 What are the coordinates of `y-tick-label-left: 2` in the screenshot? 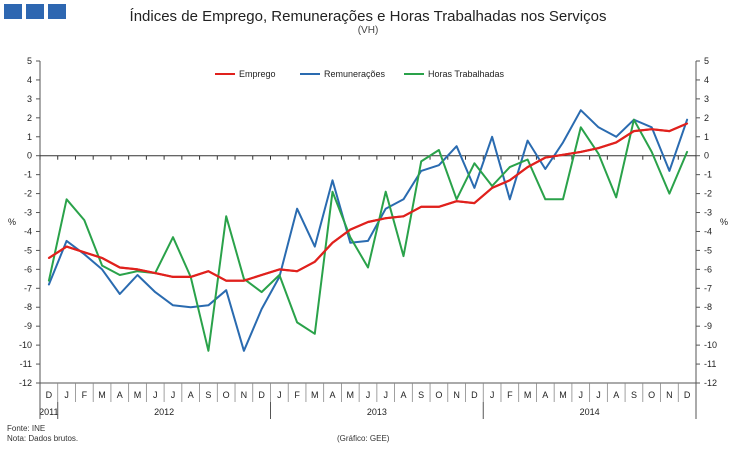 It's located at (29, 118).